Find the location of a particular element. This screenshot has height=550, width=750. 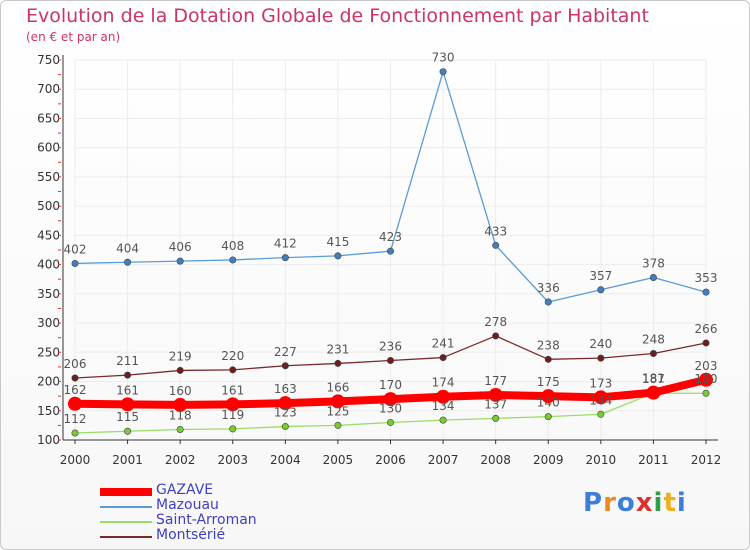

data-label-montserie: 238 is located at coordinates (548, 345).